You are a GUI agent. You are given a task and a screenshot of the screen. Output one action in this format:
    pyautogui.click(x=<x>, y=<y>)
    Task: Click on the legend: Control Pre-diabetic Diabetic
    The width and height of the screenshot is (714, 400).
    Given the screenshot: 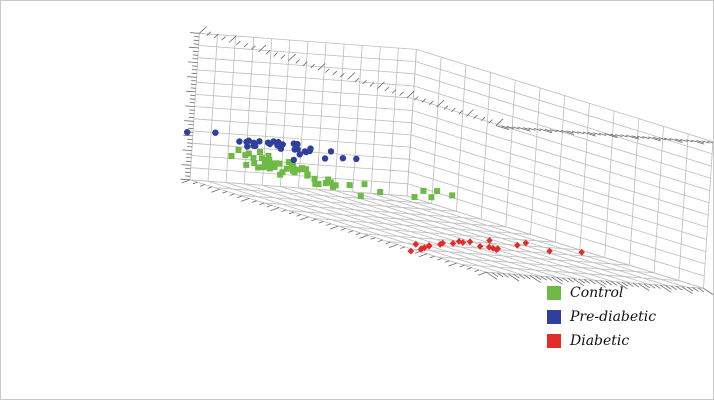 What is the action you would take?
    pyautogui.click(x=601, y=317)
    